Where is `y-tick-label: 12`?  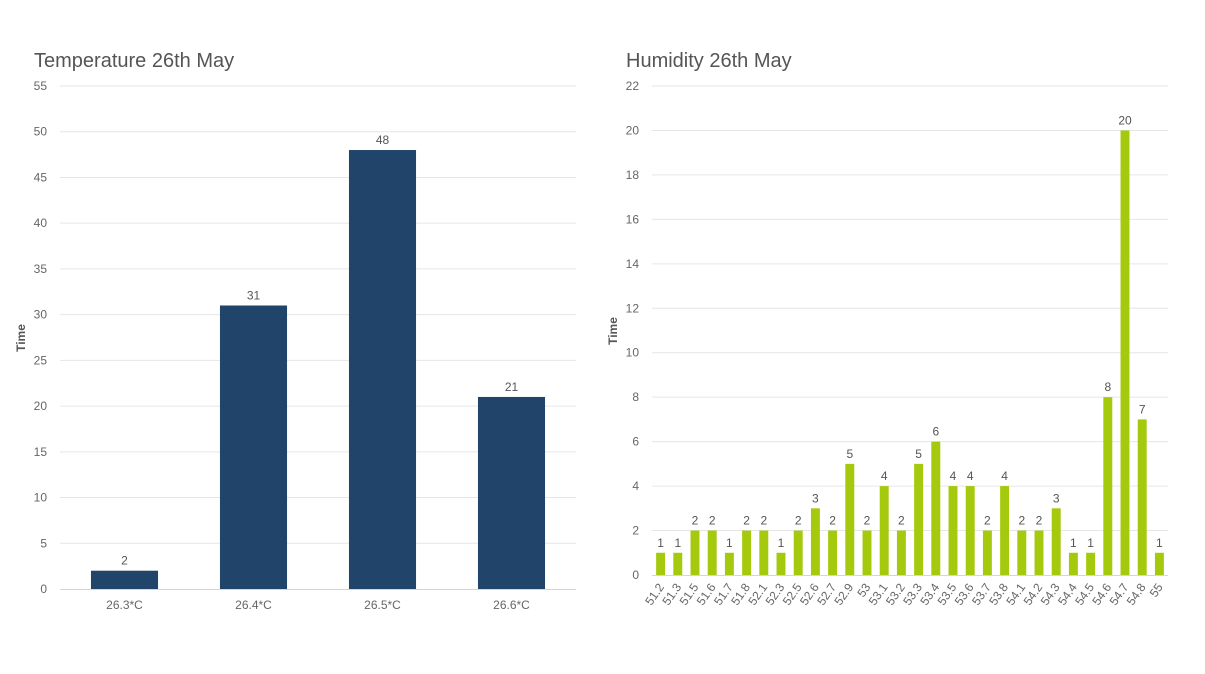 y-tick-label: 12 is located at coordinates (633, 308).